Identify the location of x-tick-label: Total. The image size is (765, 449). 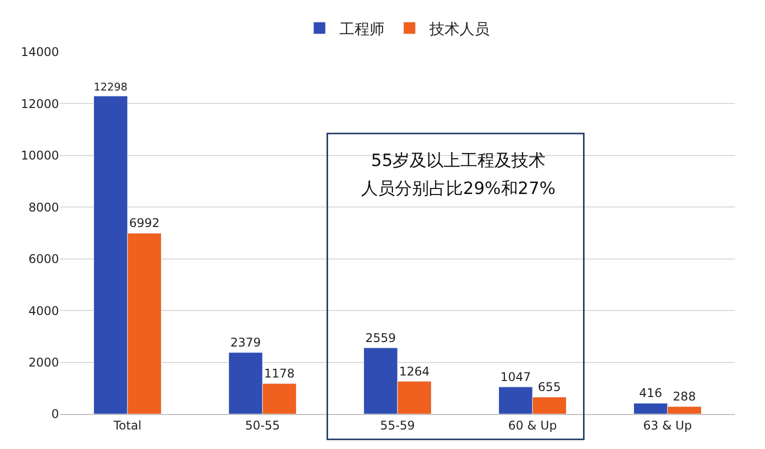
(127, 425).